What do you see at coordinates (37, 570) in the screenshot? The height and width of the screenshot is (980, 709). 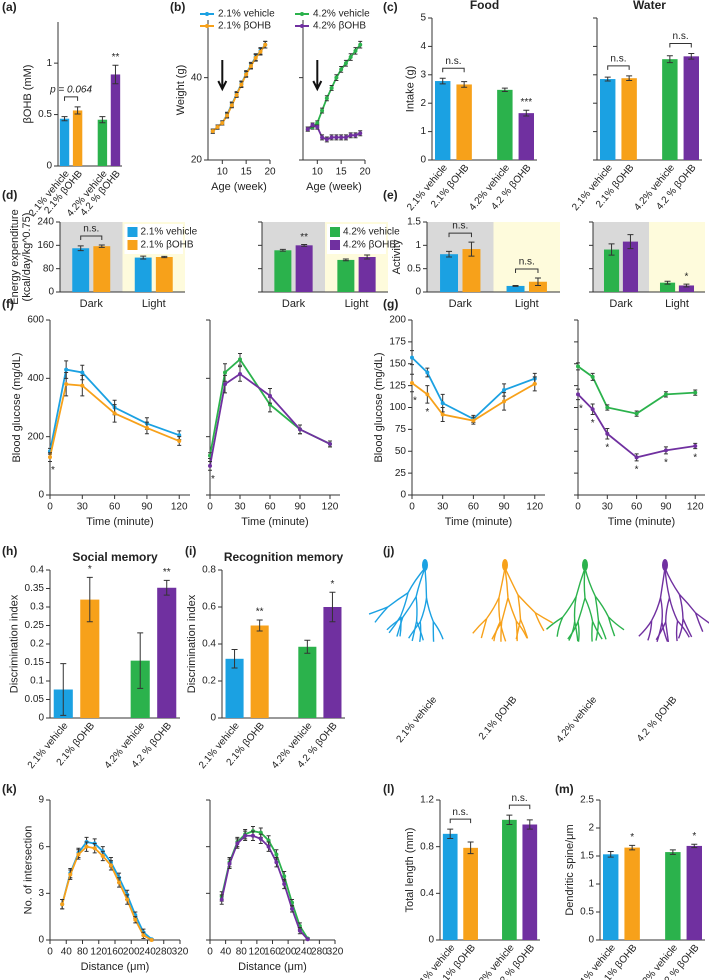 I see `y-tick-label: 0.4` at bounding box center [37, 570].